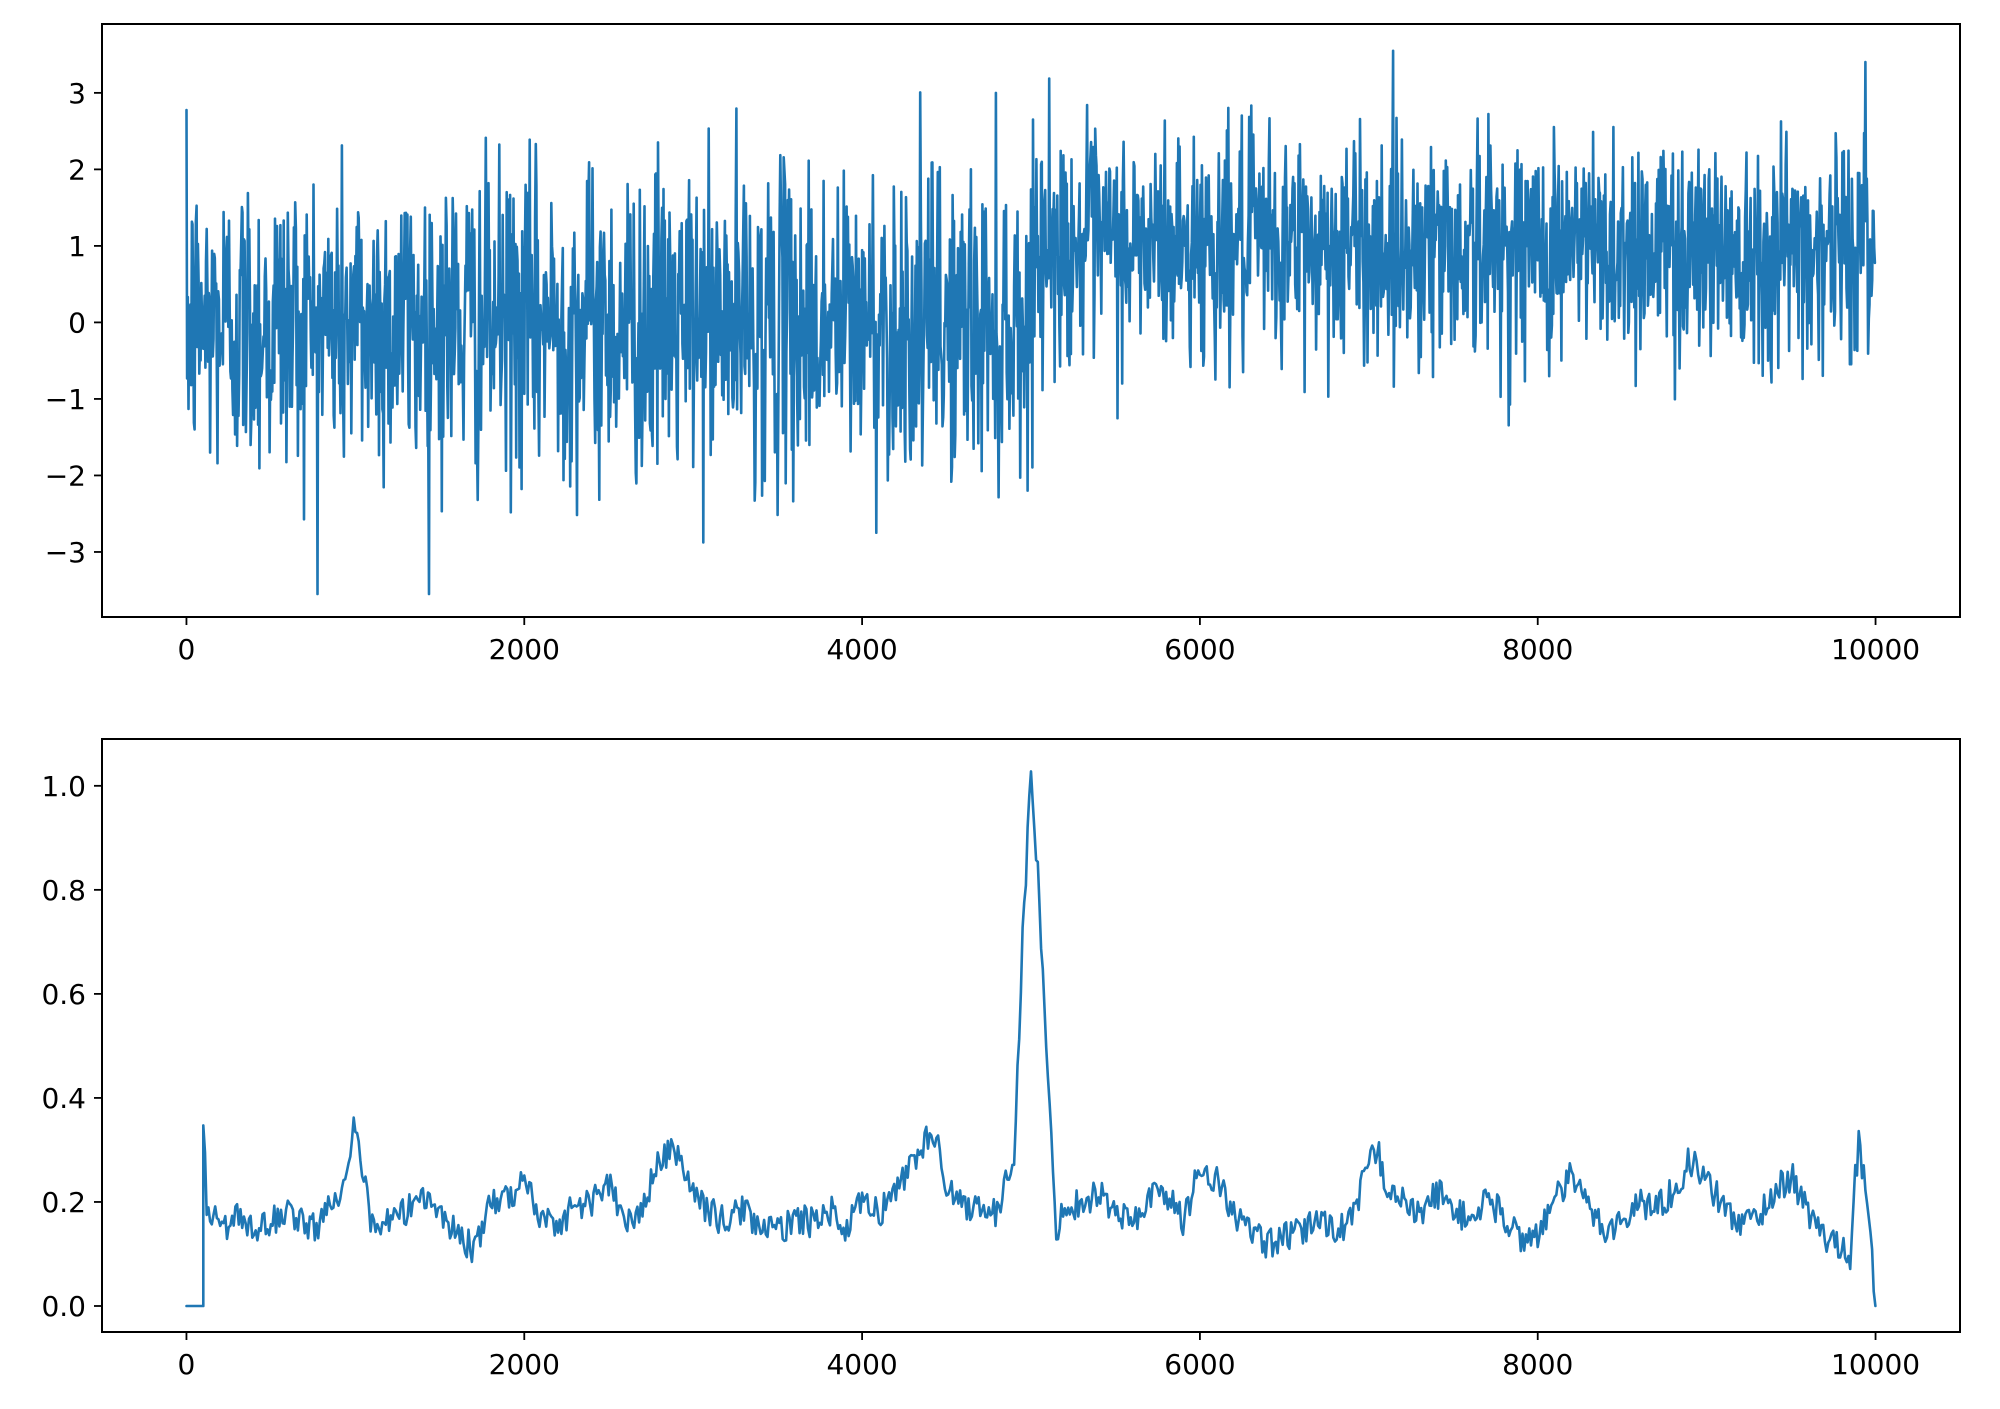 Image resolution: width=2000 pixels, height=1409 pixels. I want to click on bottom-chart-x-tick-label: 10000, so click(1875, 1364).